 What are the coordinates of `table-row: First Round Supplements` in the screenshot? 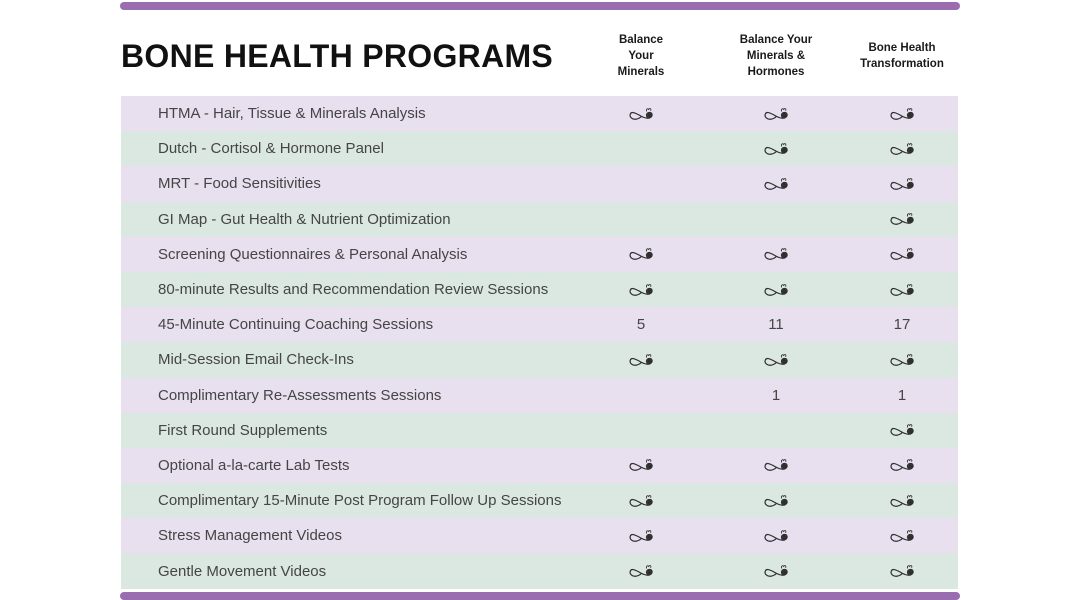 It's located at (539, 430).